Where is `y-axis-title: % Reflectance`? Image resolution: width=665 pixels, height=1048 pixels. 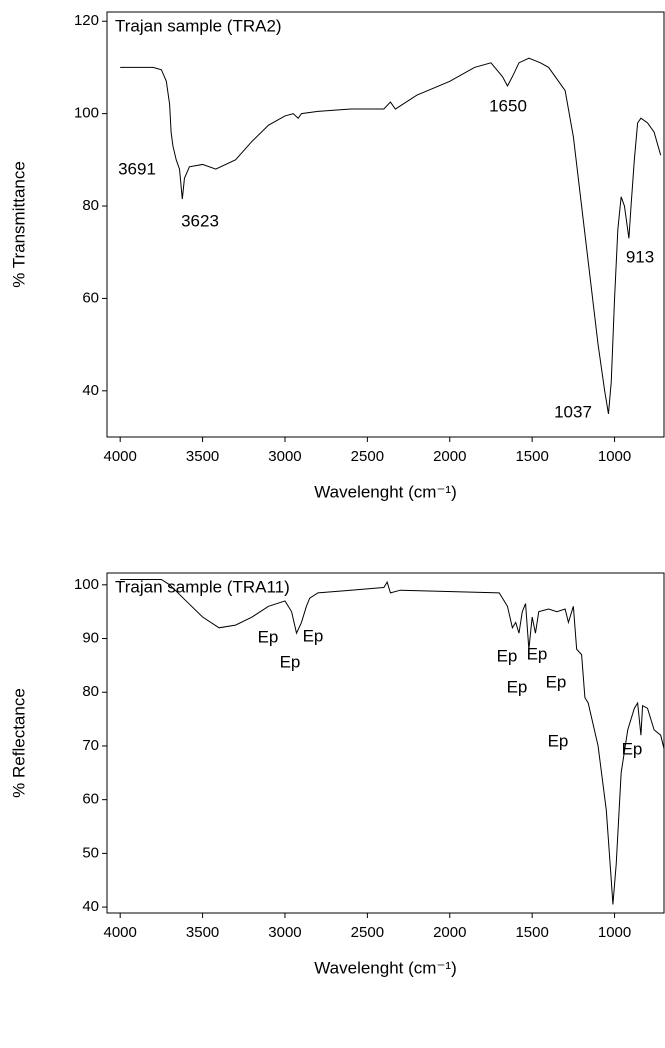 y-axis-title: % Reflectance is located at coordinates (18, 743).